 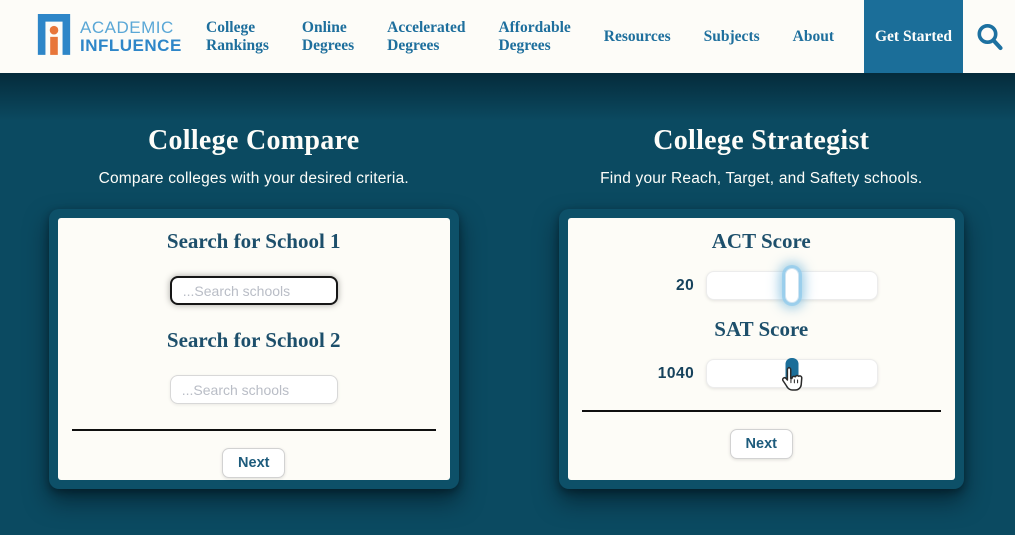 I want to click on sat-score-heading: SAT Score, so click(x=761, y=329).